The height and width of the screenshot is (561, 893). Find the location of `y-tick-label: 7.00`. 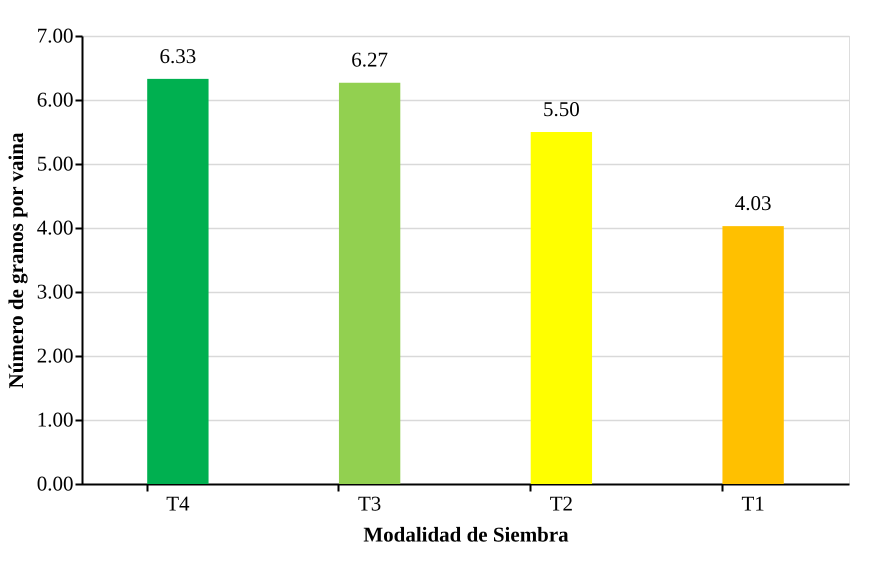

y-tick-label: 7.00 is located at coordinates (55, 36).